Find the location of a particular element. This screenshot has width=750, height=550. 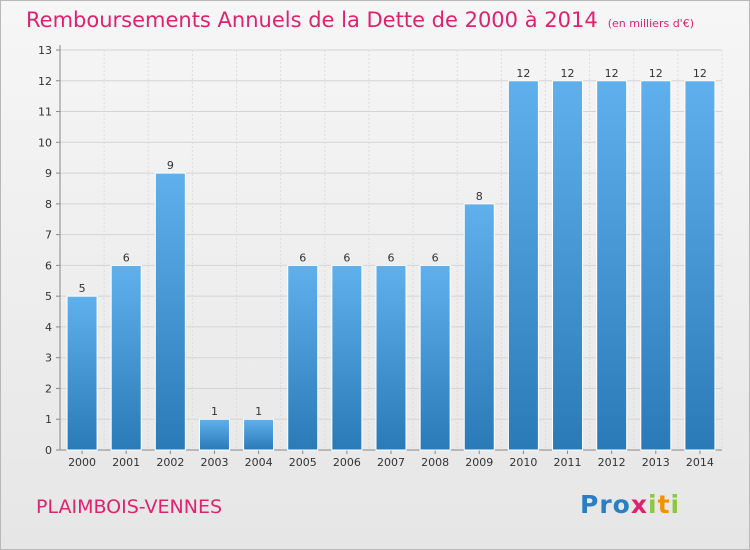

y-tick-label: 13 is located at coordinates (45, 50).